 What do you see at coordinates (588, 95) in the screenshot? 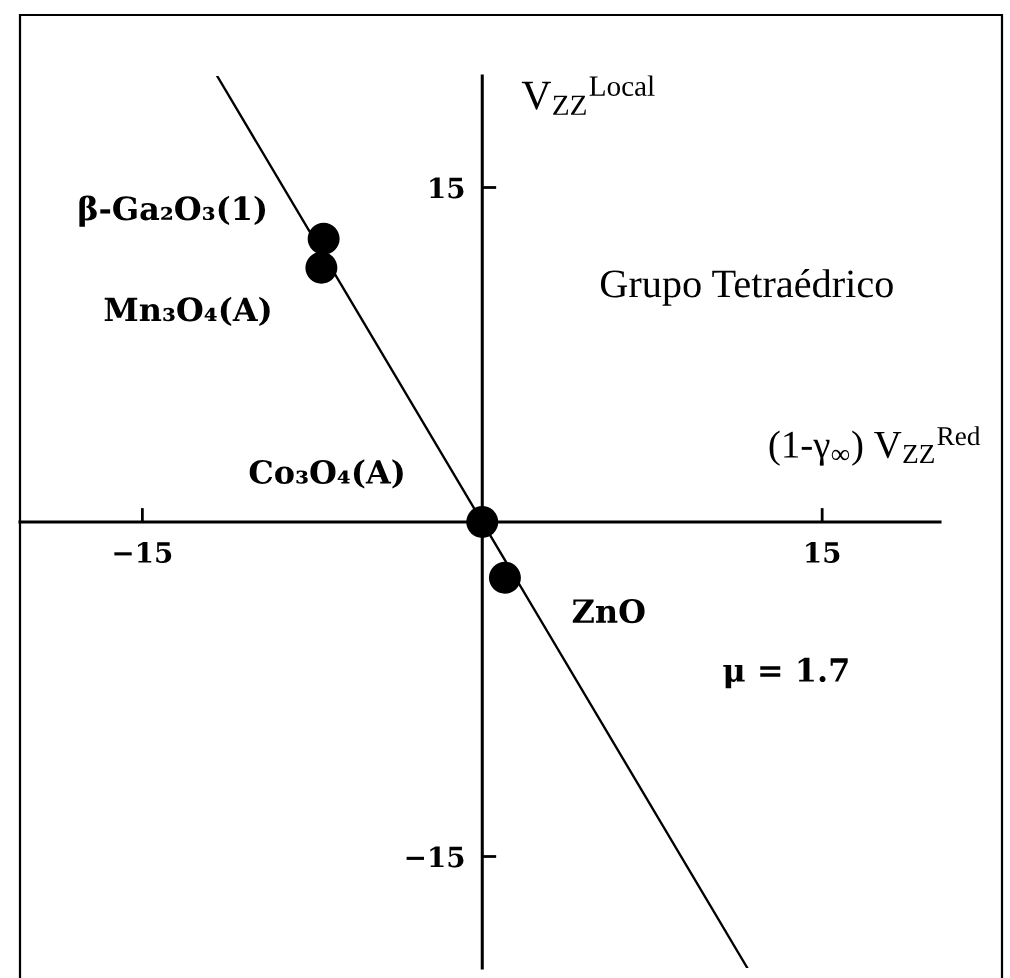
I see `y-axis-title: V$_{ZZ}$$^{Local}$` at bounding box center [588, 95].